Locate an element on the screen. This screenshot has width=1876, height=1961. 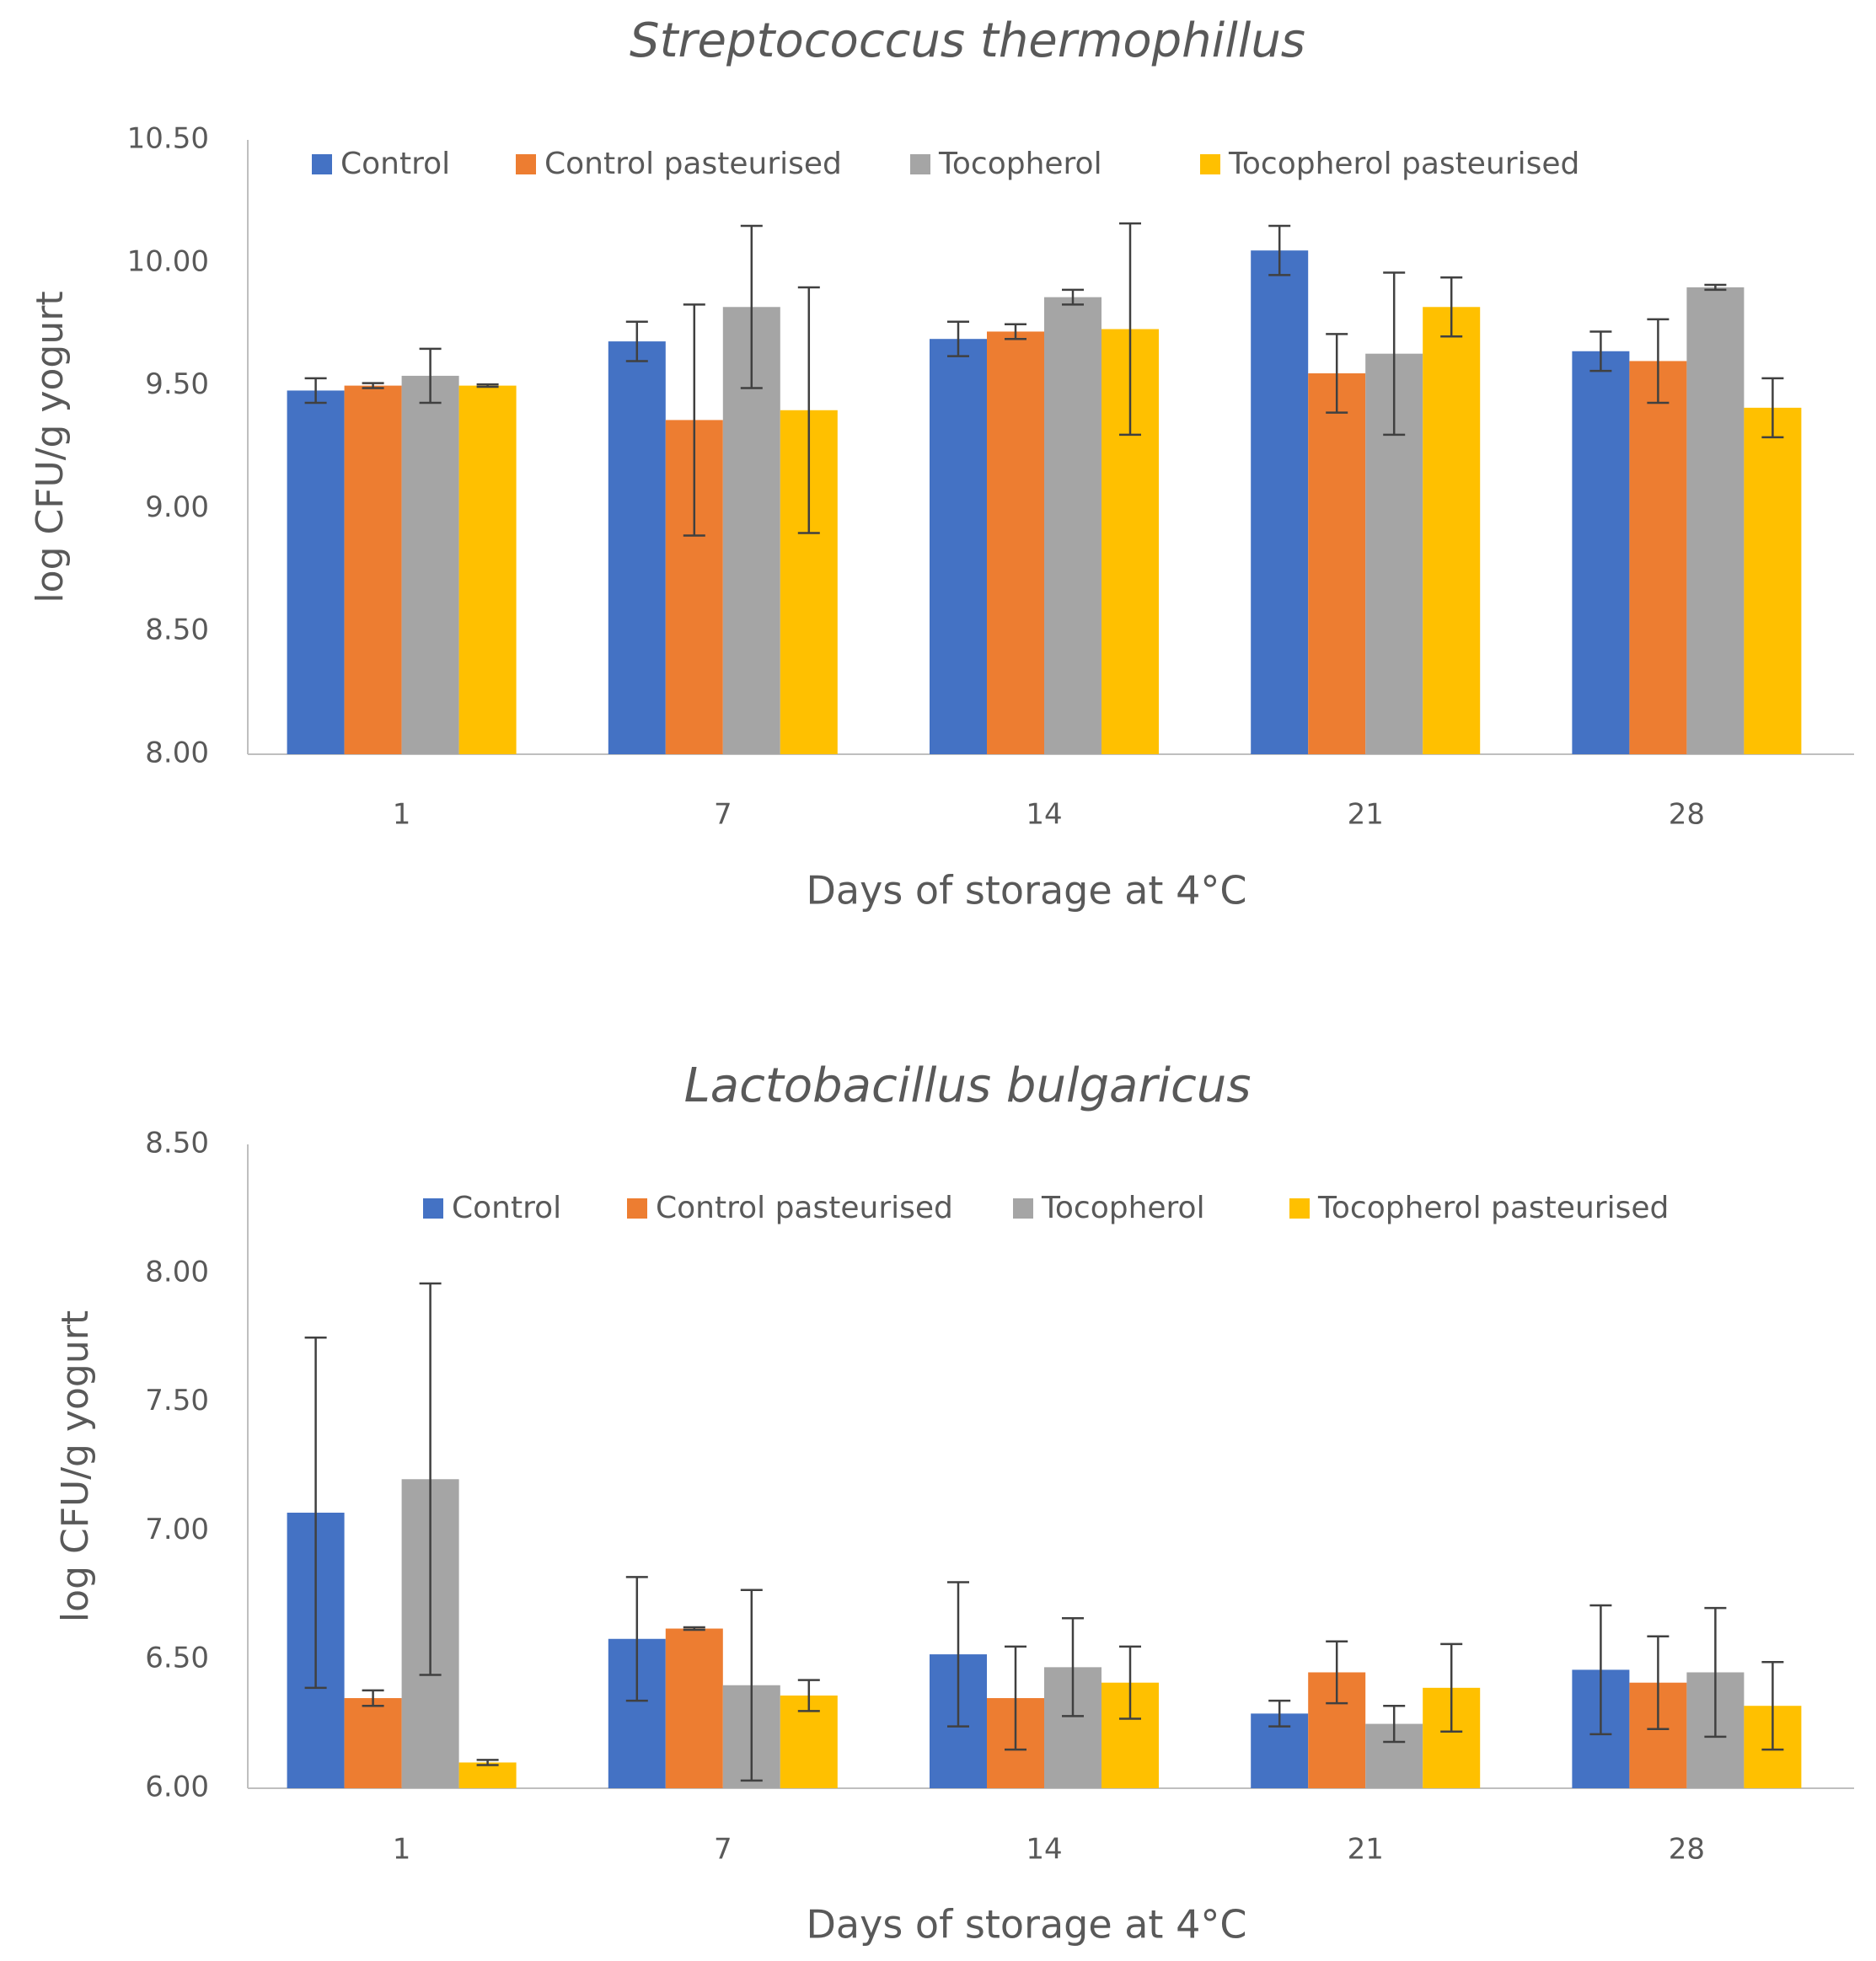
y-tick-label: 9.50 is located at coordinates (177, 384).